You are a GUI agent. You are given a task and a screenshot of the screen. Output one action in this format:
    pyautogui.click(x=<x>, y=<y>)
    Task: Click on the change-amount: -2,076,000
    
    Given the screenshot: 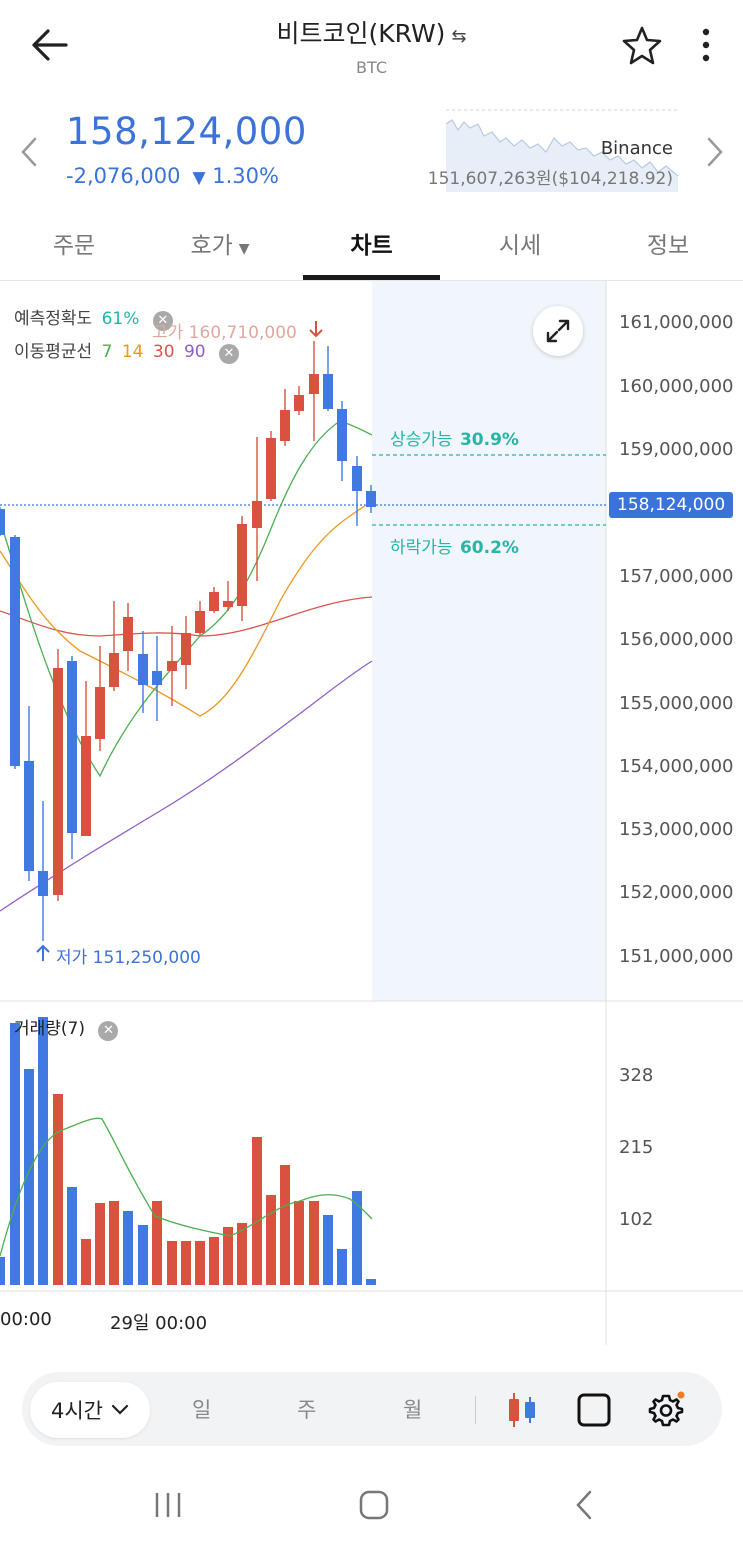 What is the action you would take?
    pyautogui.click(x=123, y=176)
    